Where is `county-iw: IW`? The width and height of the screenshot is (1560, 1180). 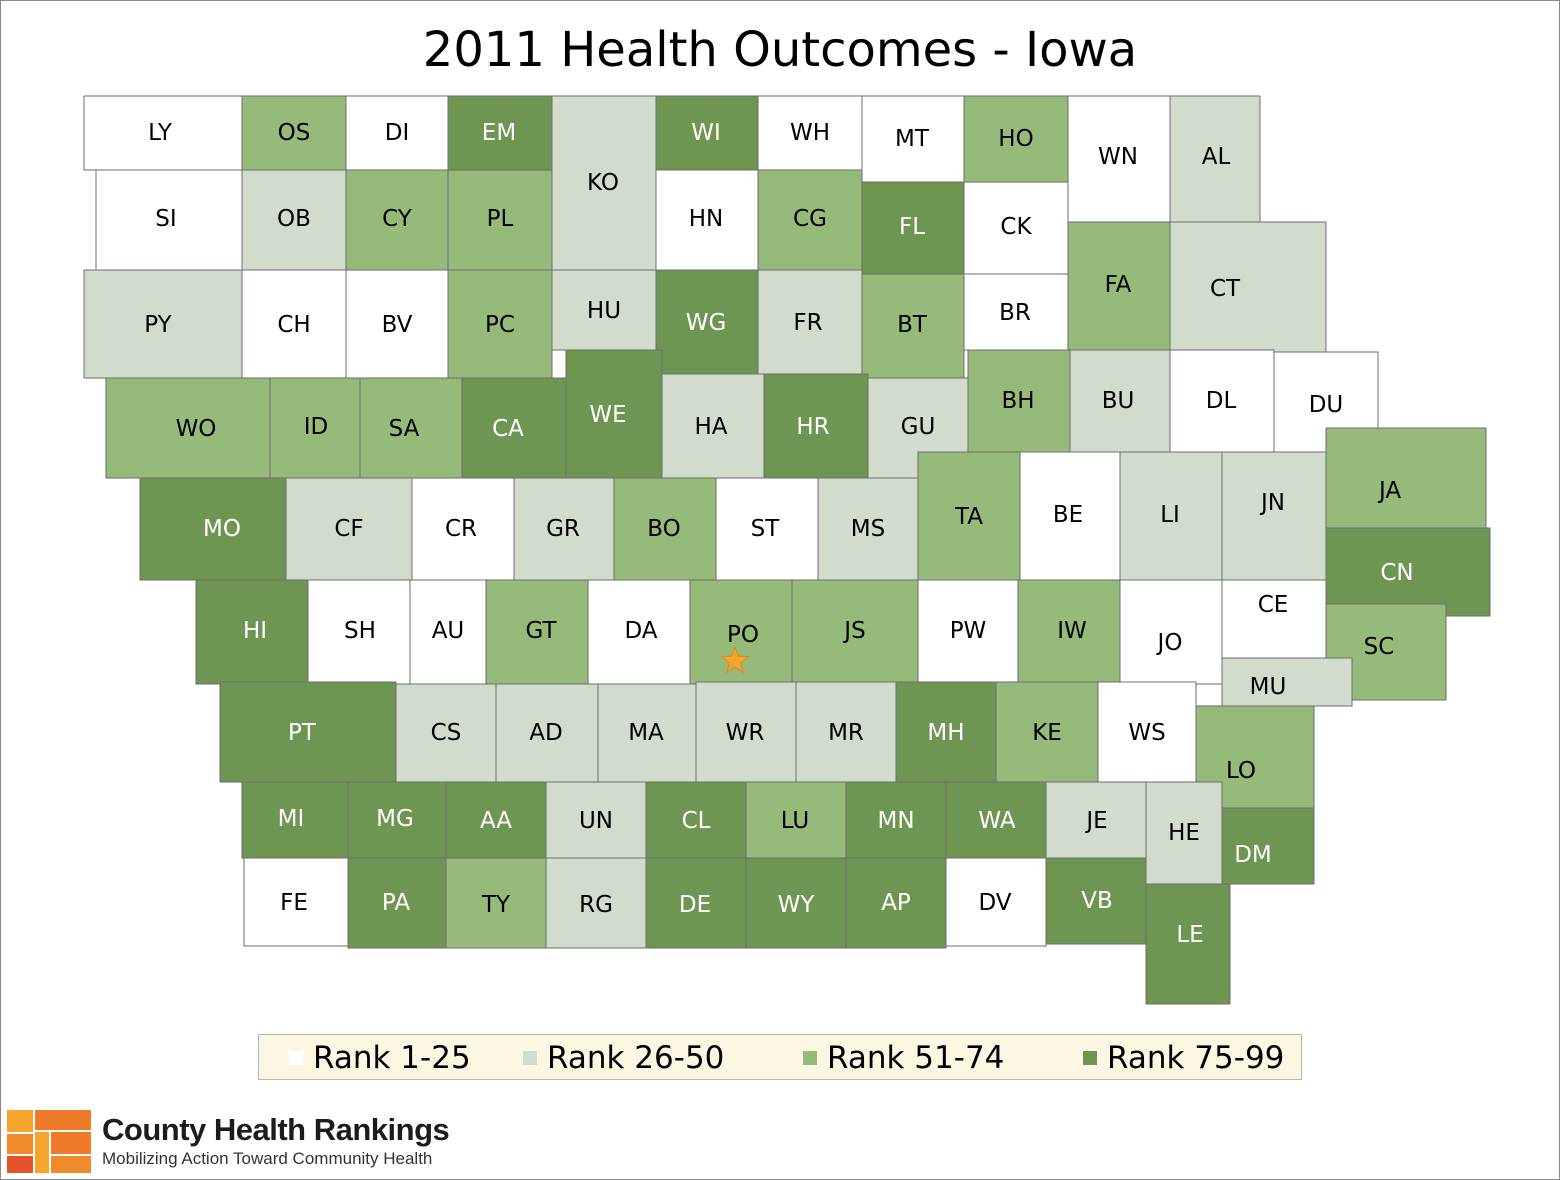 county-iw: IW is located at coordinates (1069, 631).